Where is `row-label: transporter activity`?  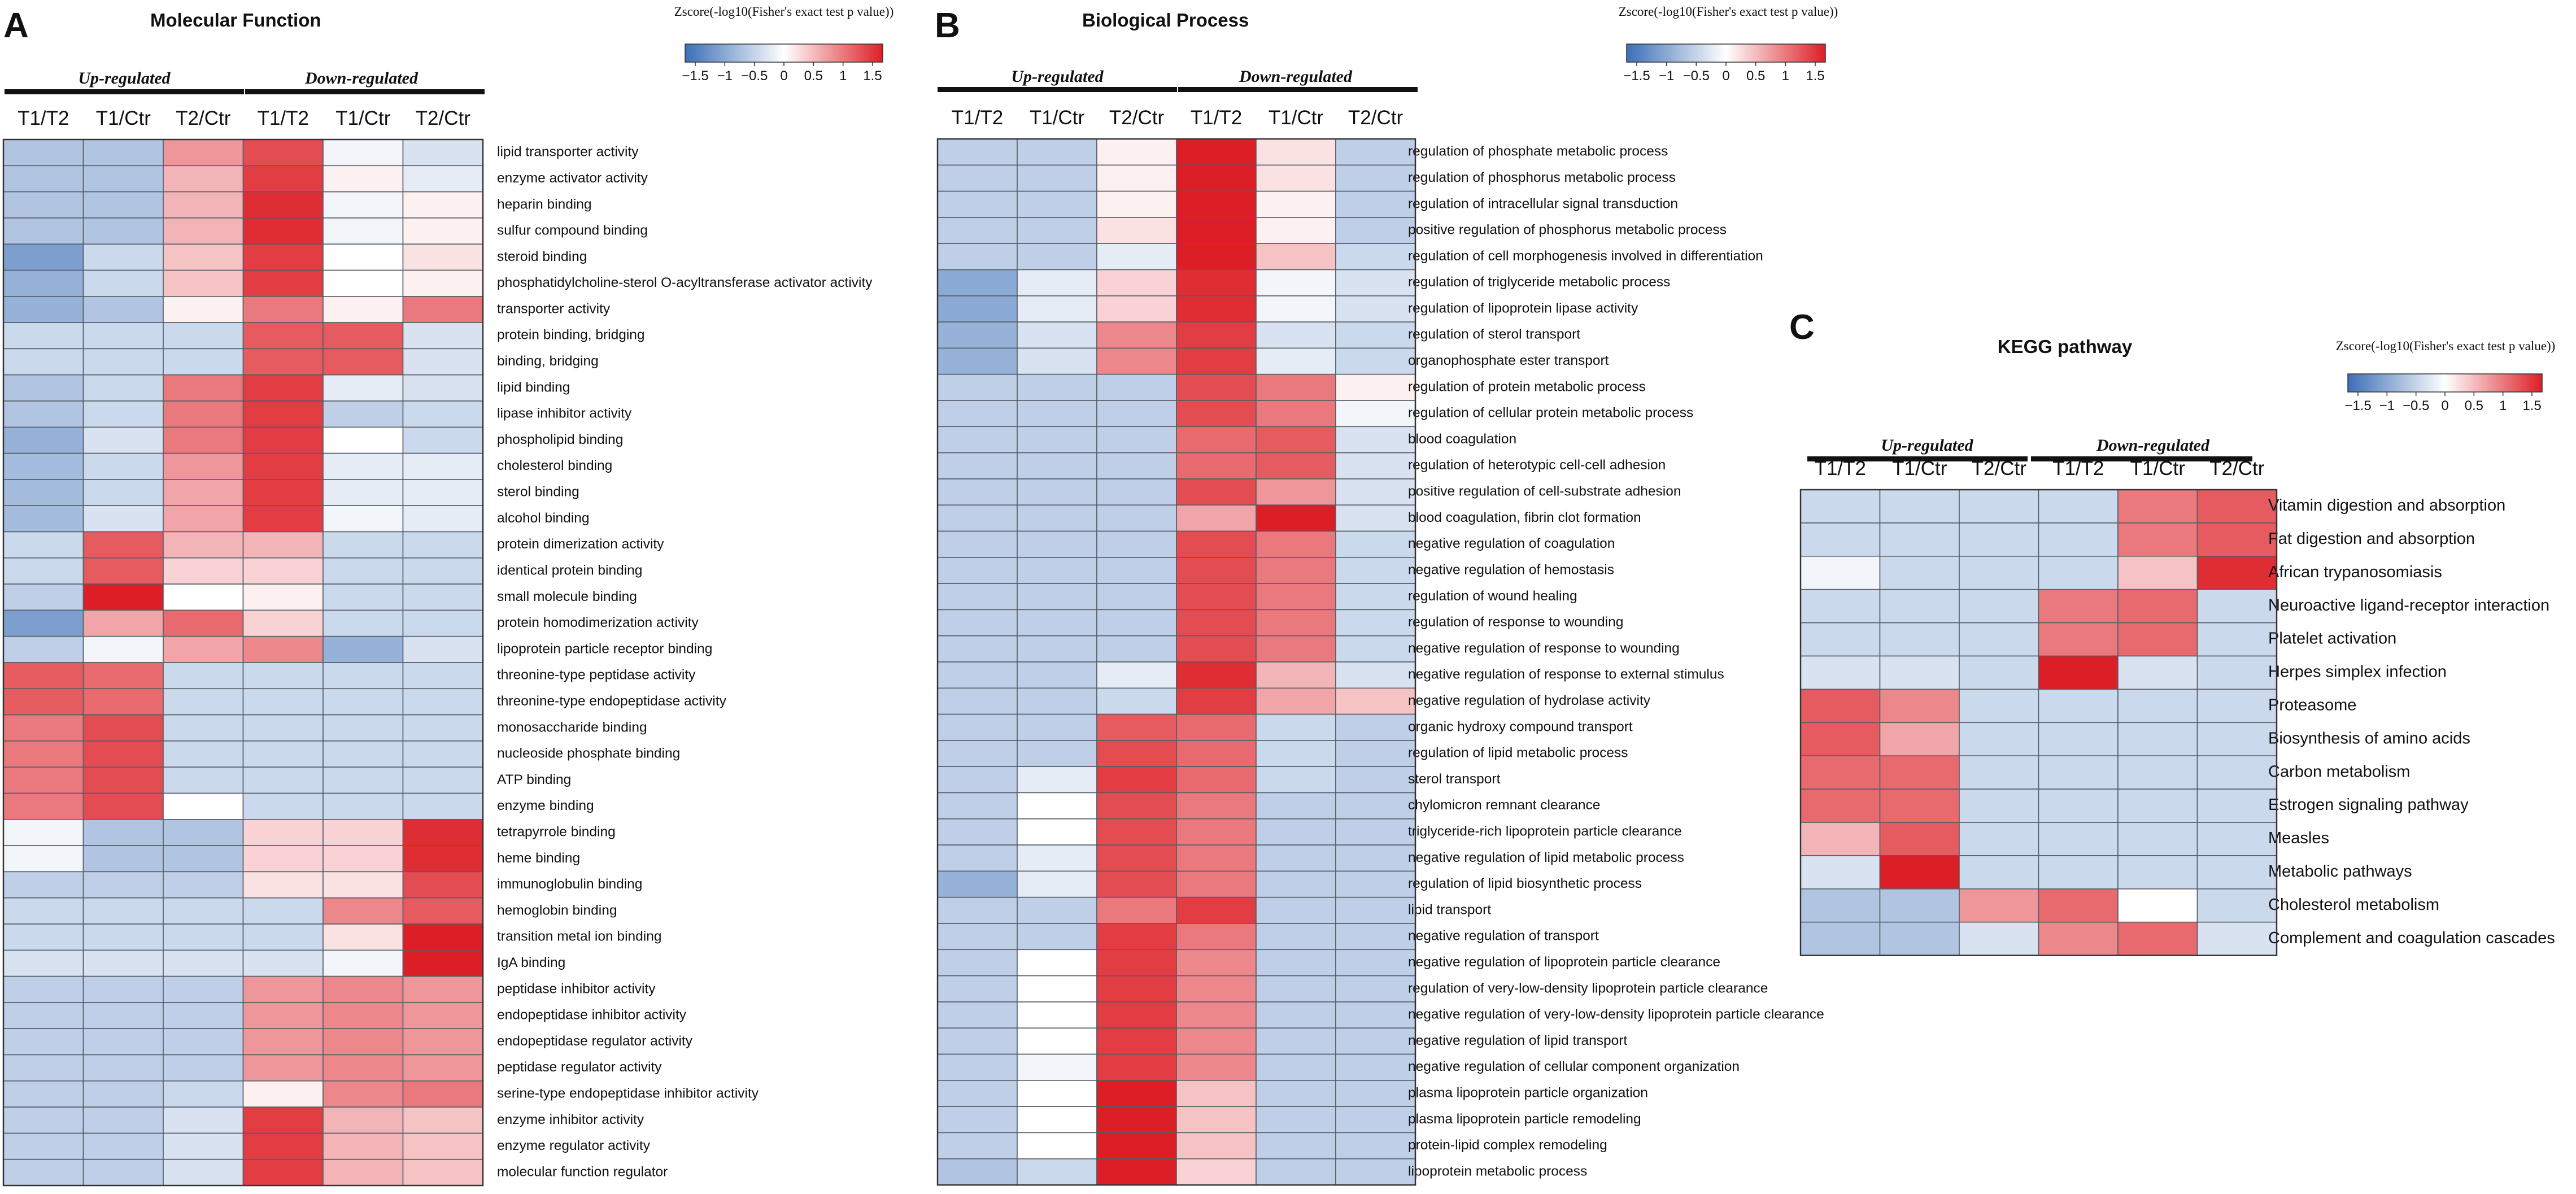
row-label: transporter activity is located at coordinates (554, 309).